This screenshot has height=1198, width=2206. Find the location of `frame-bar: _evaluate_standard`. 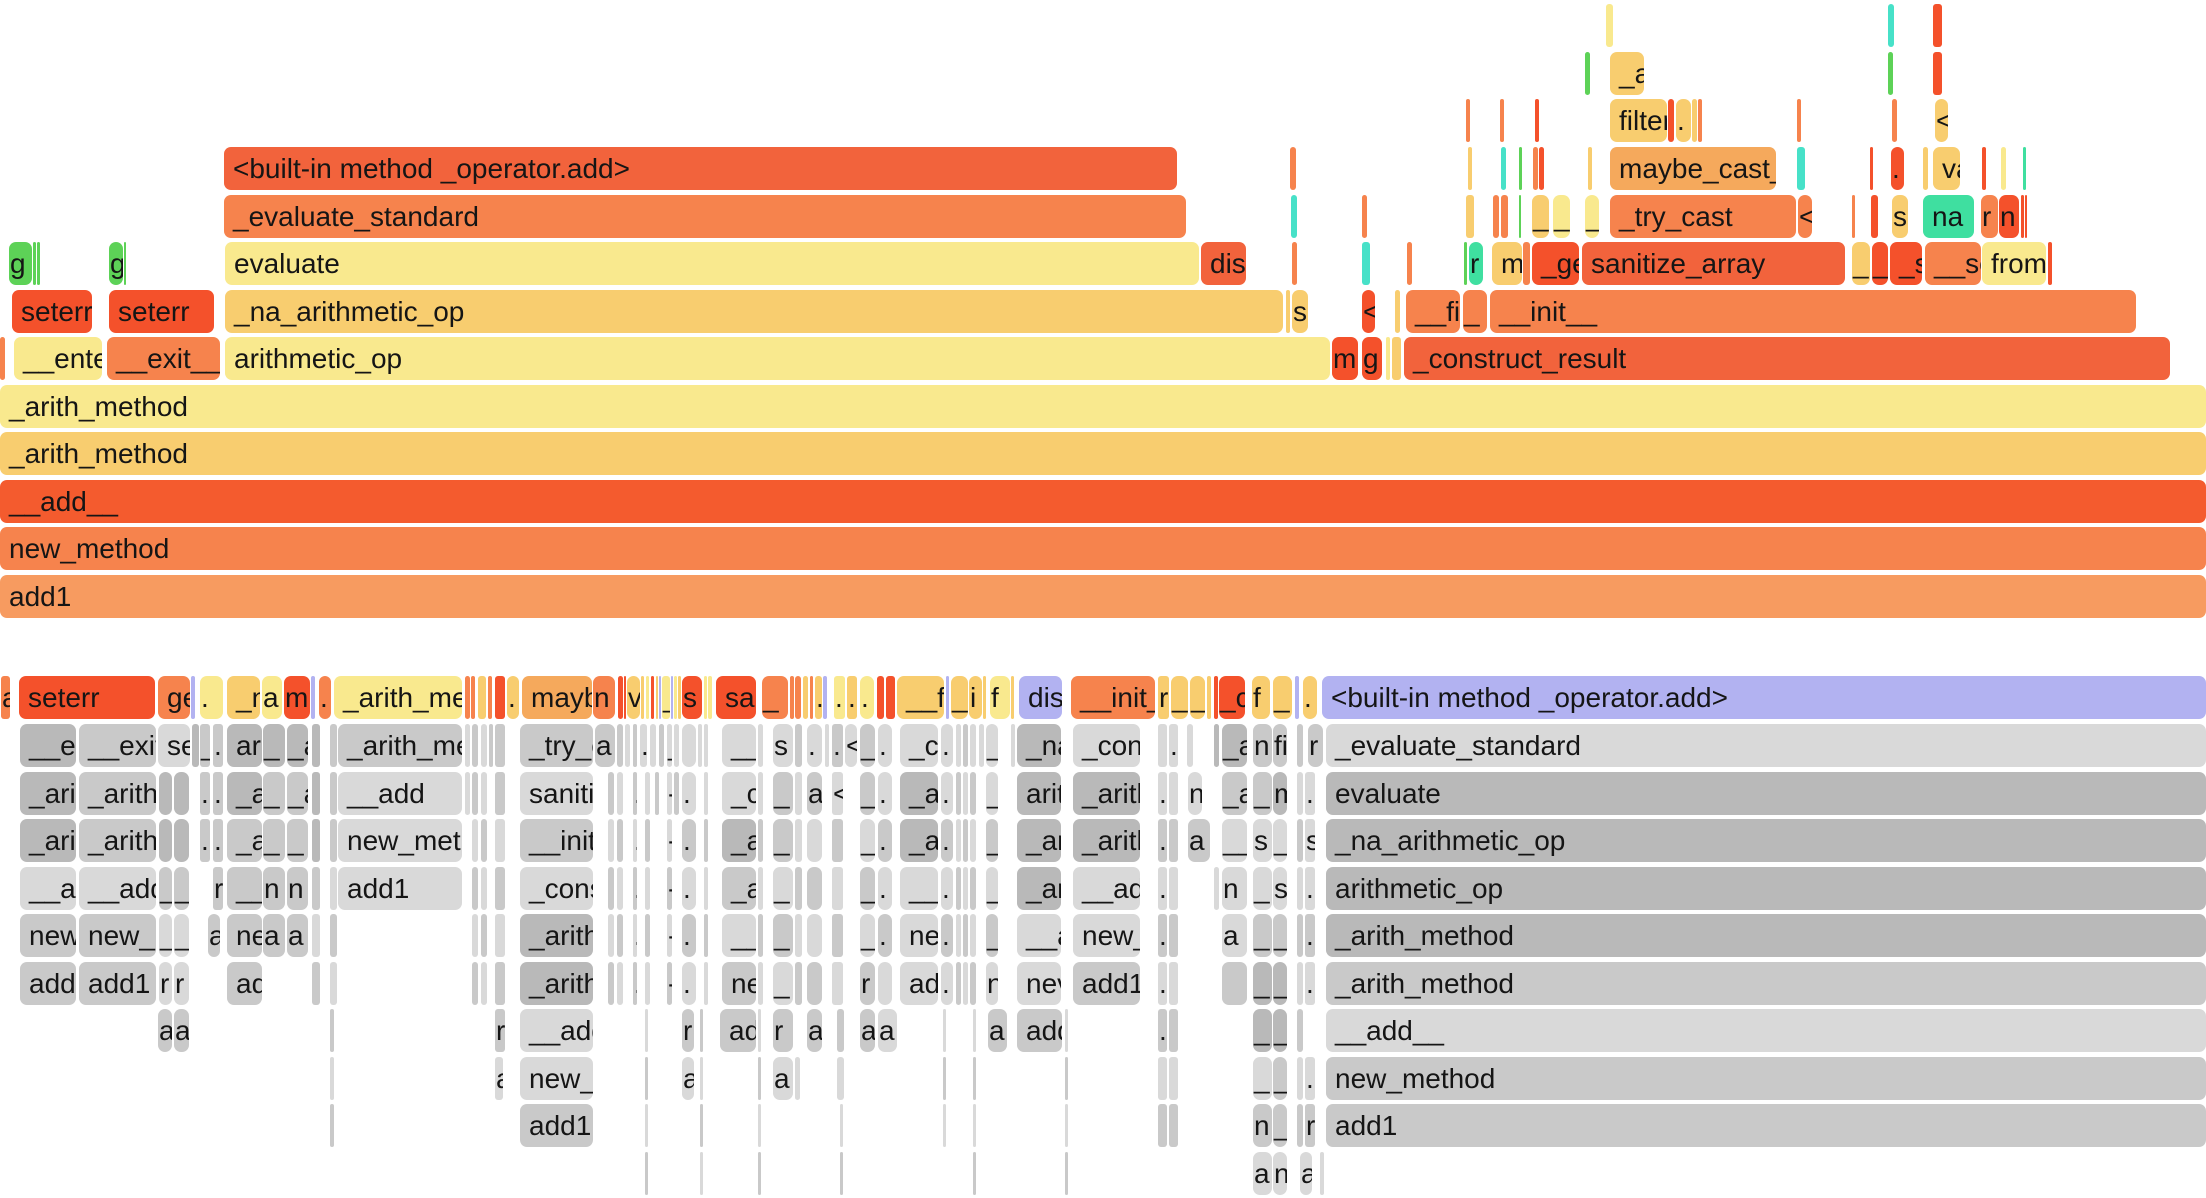

frame-bar: _evaluate_standard is located at coordinates (1766, 745).